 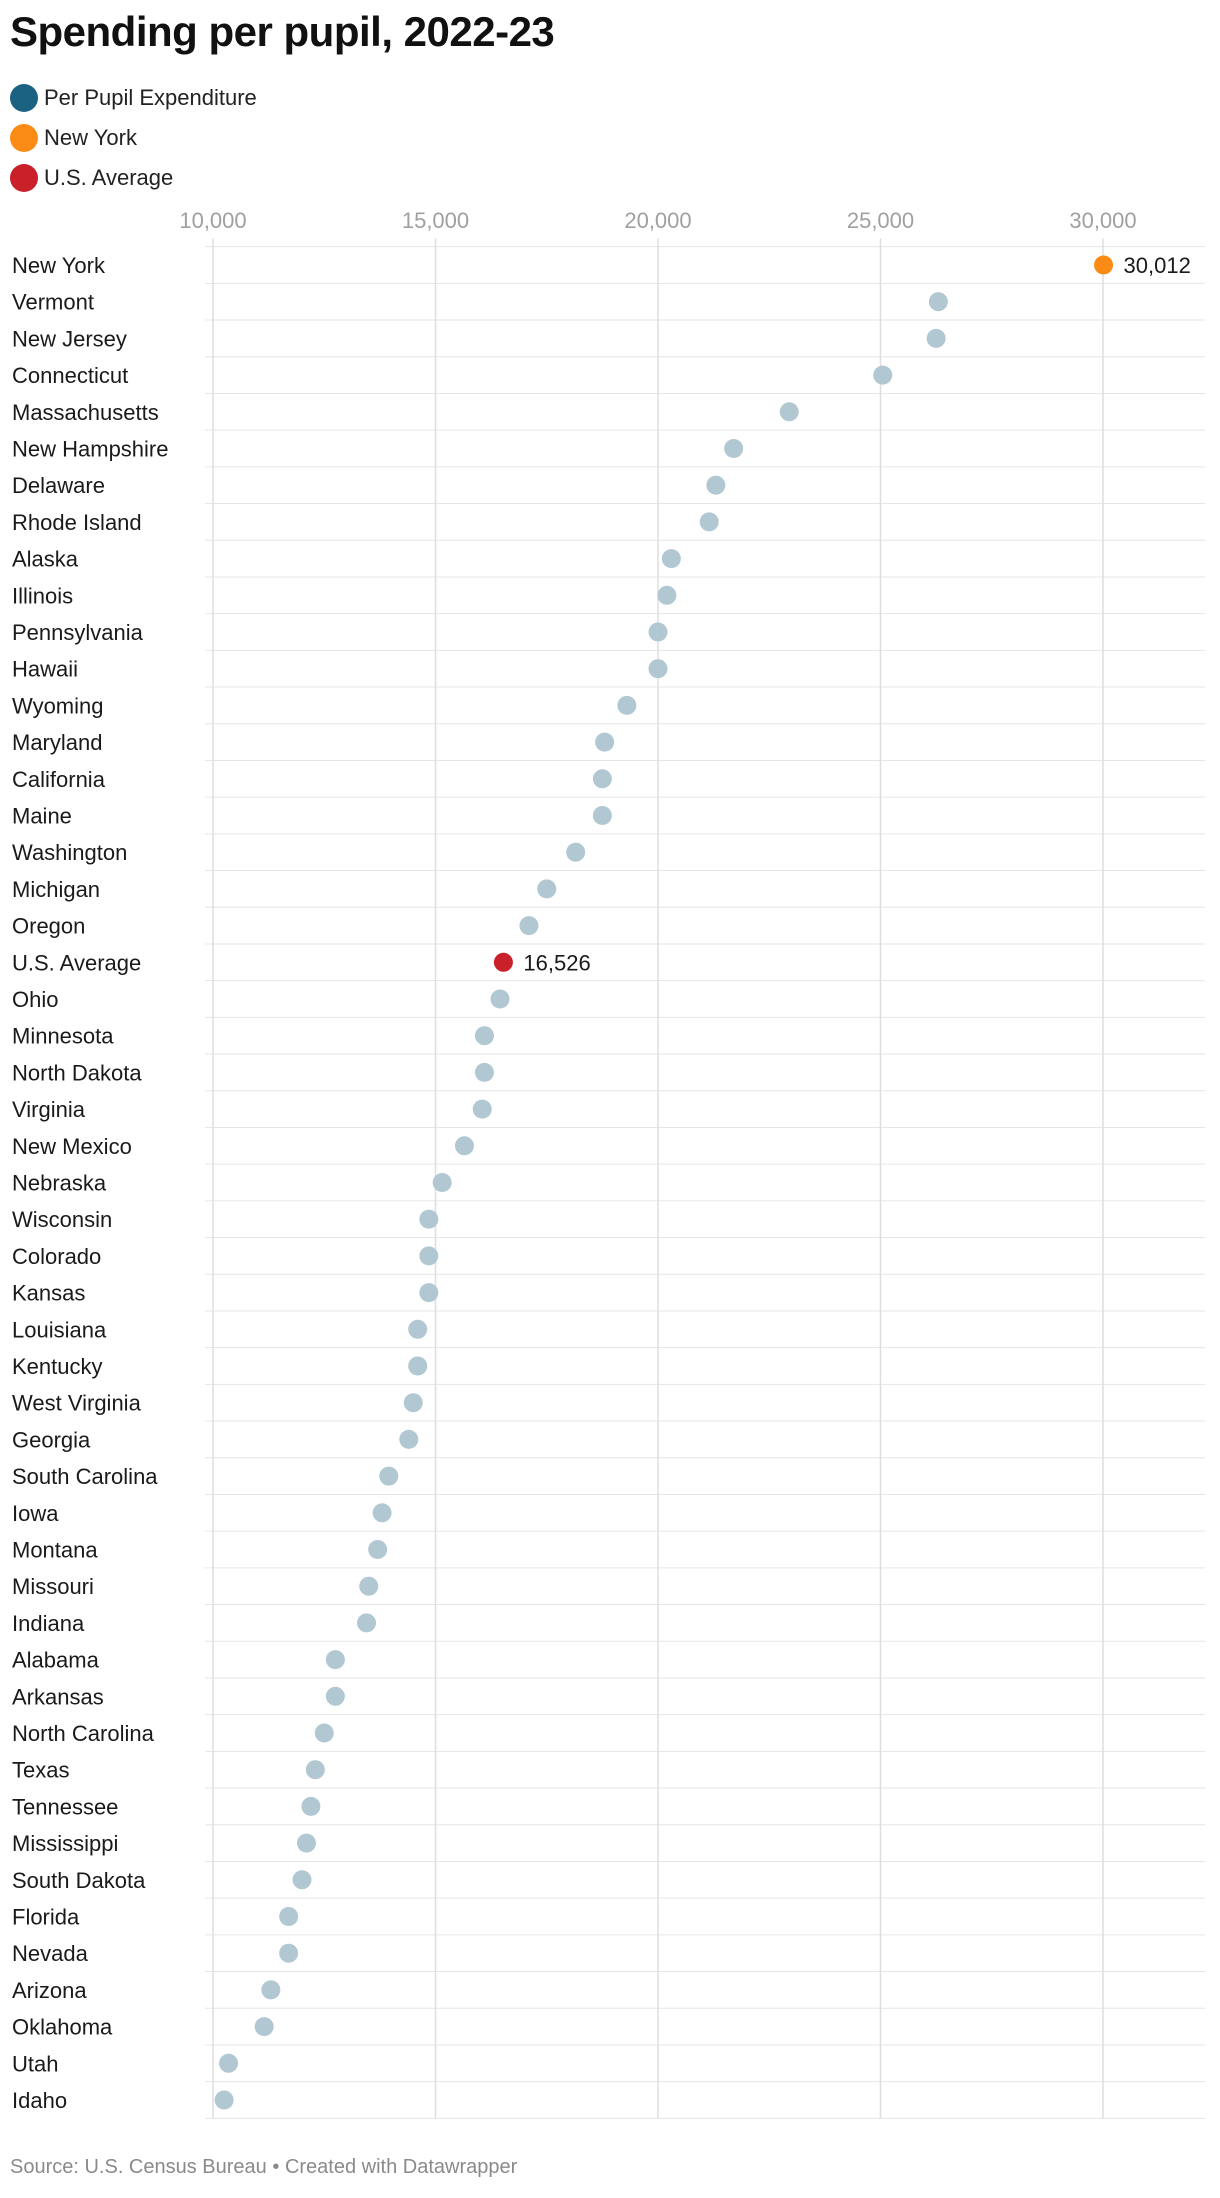 I want to click on row-label: Michigan, so click(x=56, y=889).